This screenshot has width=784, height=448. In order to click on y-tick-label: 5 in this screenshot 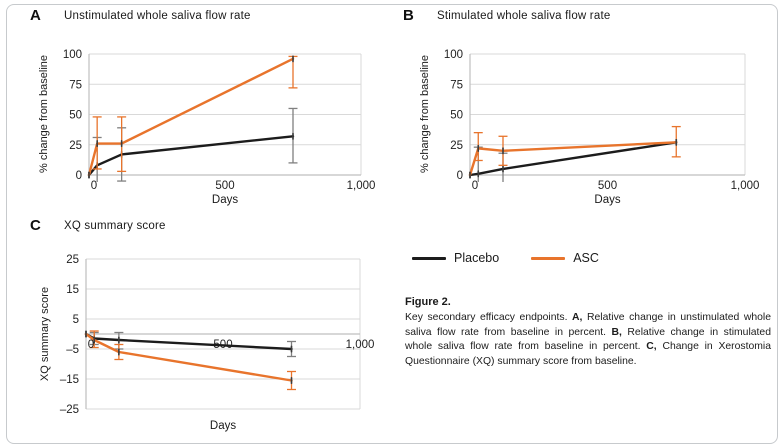, I will do `click(76, 320)`.